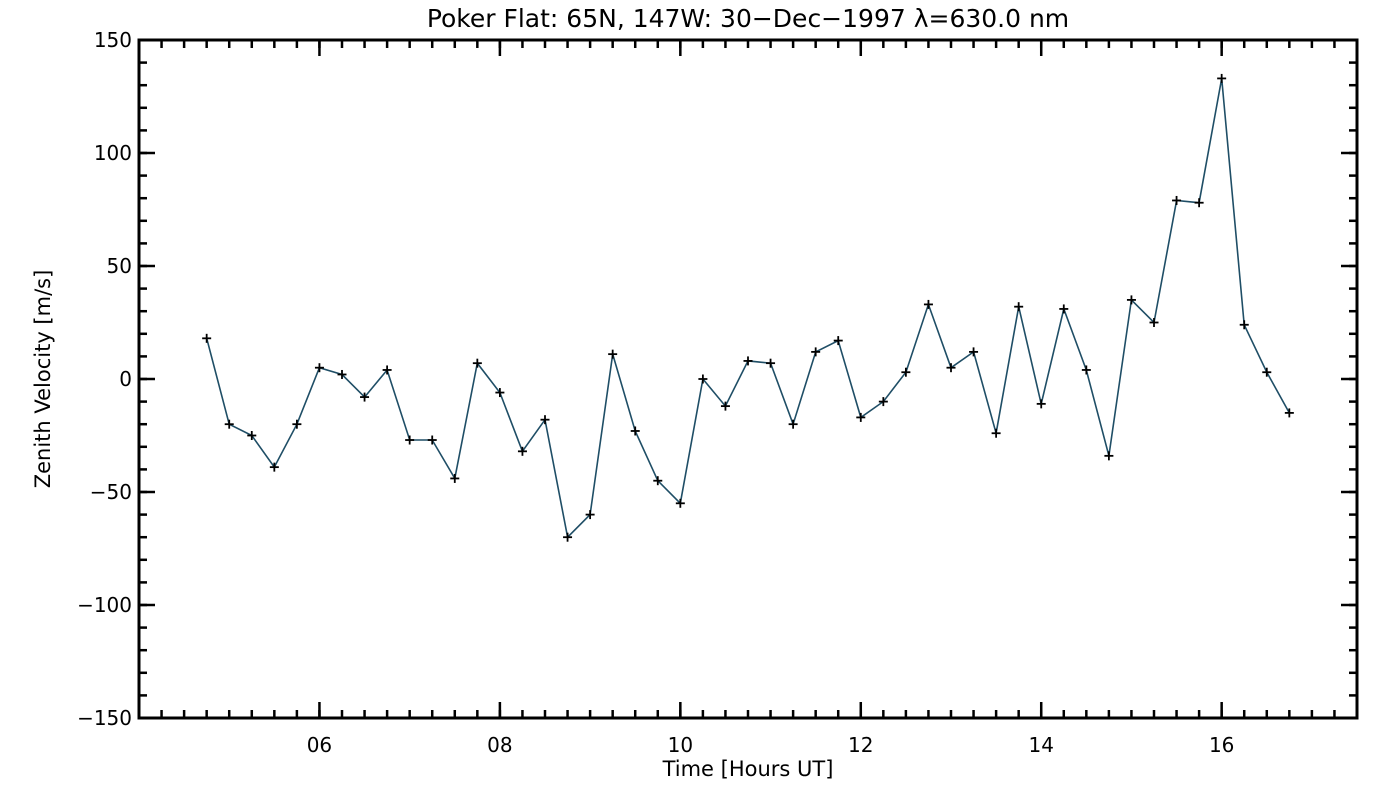  I want to click on x-tick-label: 12, so click(860, 745).